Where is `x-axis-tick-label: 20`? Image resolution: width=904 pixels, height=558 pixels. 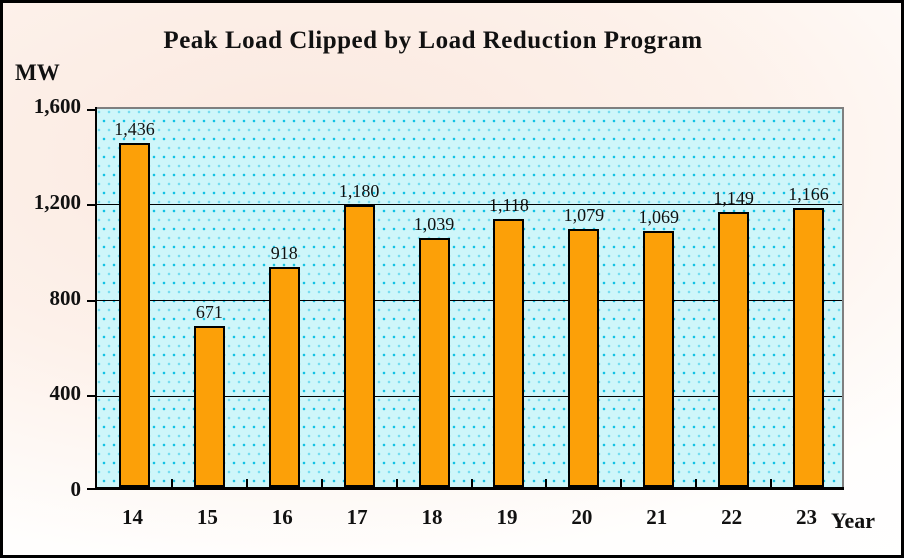 x-axis-tick-label: 20 is located at coordinates (582, 517).